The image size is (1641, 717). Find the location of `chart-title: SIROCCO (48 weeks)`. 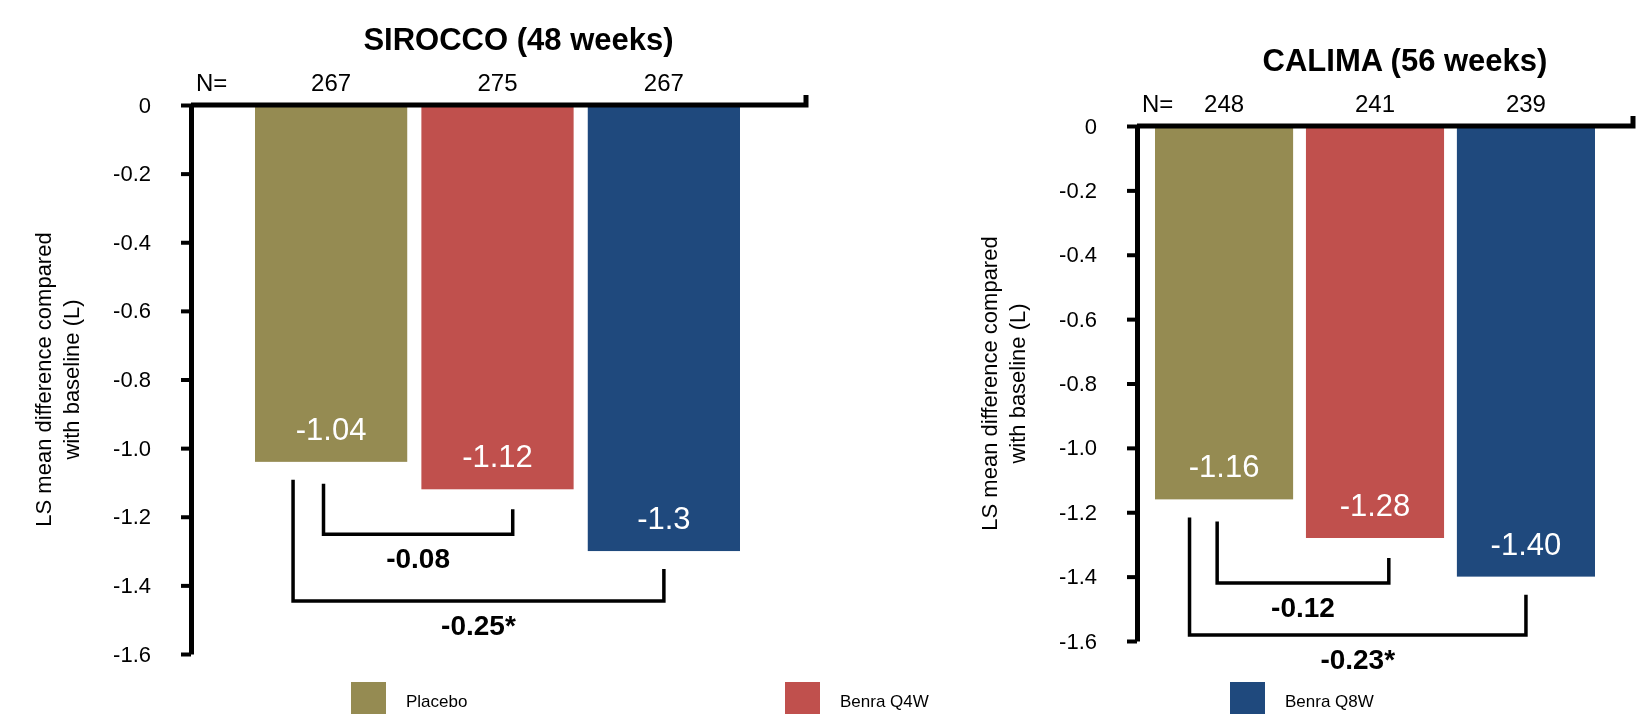

chart-title: SIROCCO (48 weeks) is located at coordinates (518, 39).